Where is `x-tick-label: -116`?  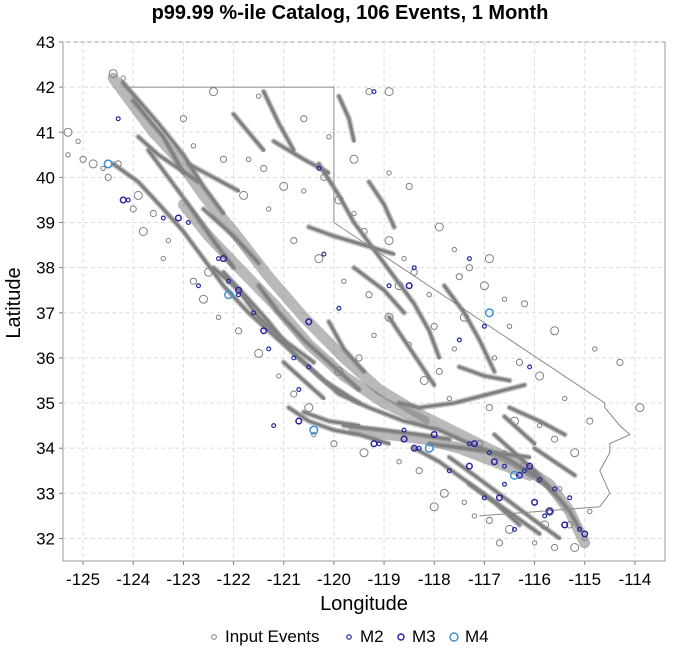
x-tick-label: -116 is located at coordinates (534, 579).